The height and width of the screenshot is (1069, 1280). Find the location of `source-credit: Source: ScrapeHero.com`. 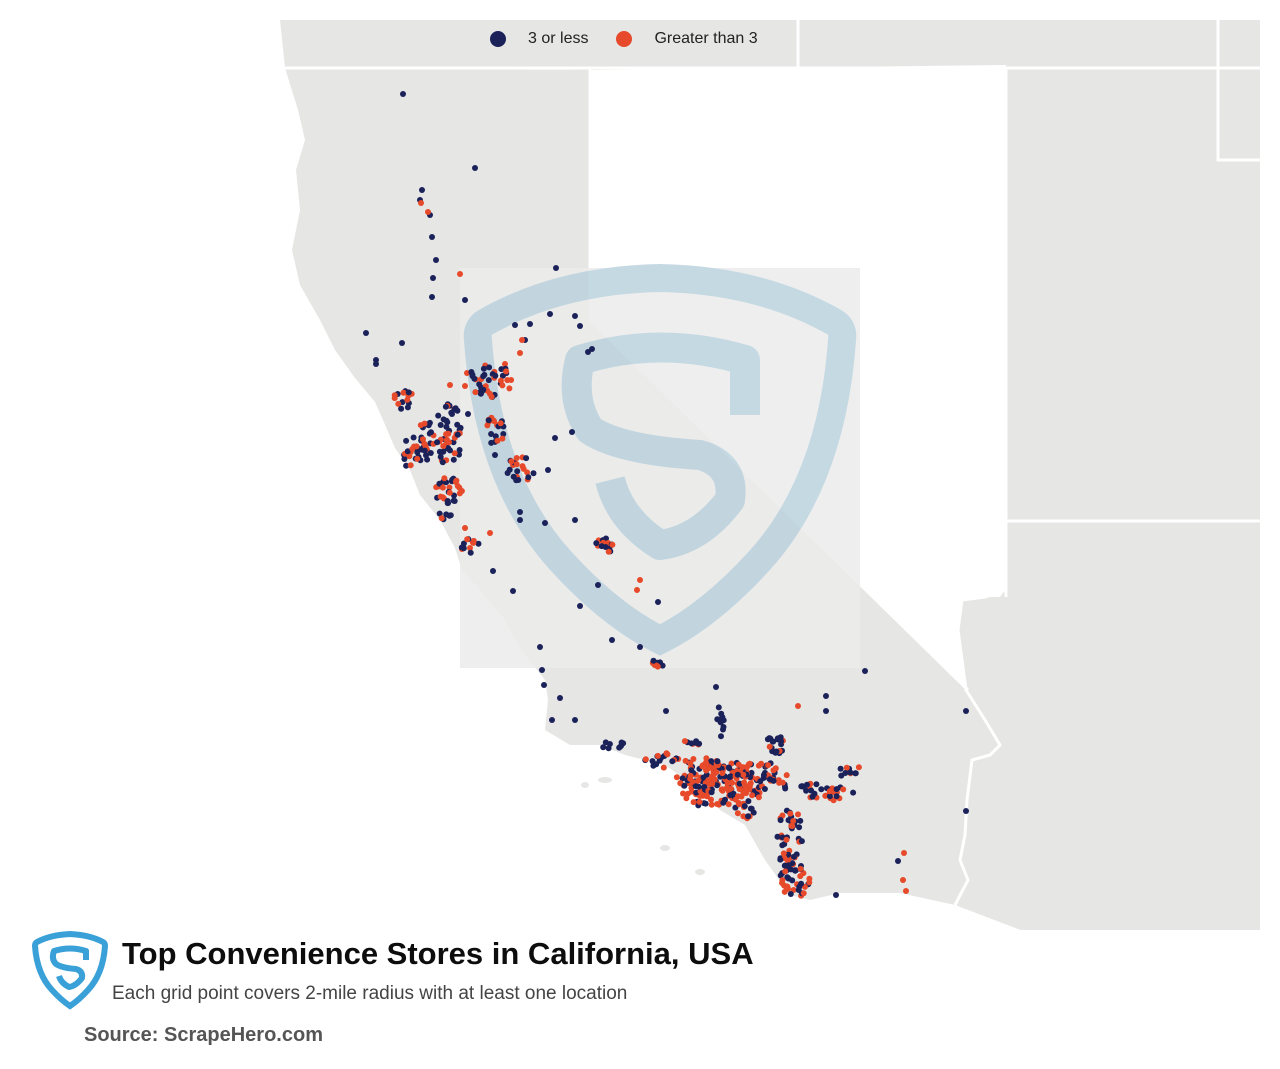

source-credit: Source: ScrapeHero.com is located at coordinates (203, 1035).